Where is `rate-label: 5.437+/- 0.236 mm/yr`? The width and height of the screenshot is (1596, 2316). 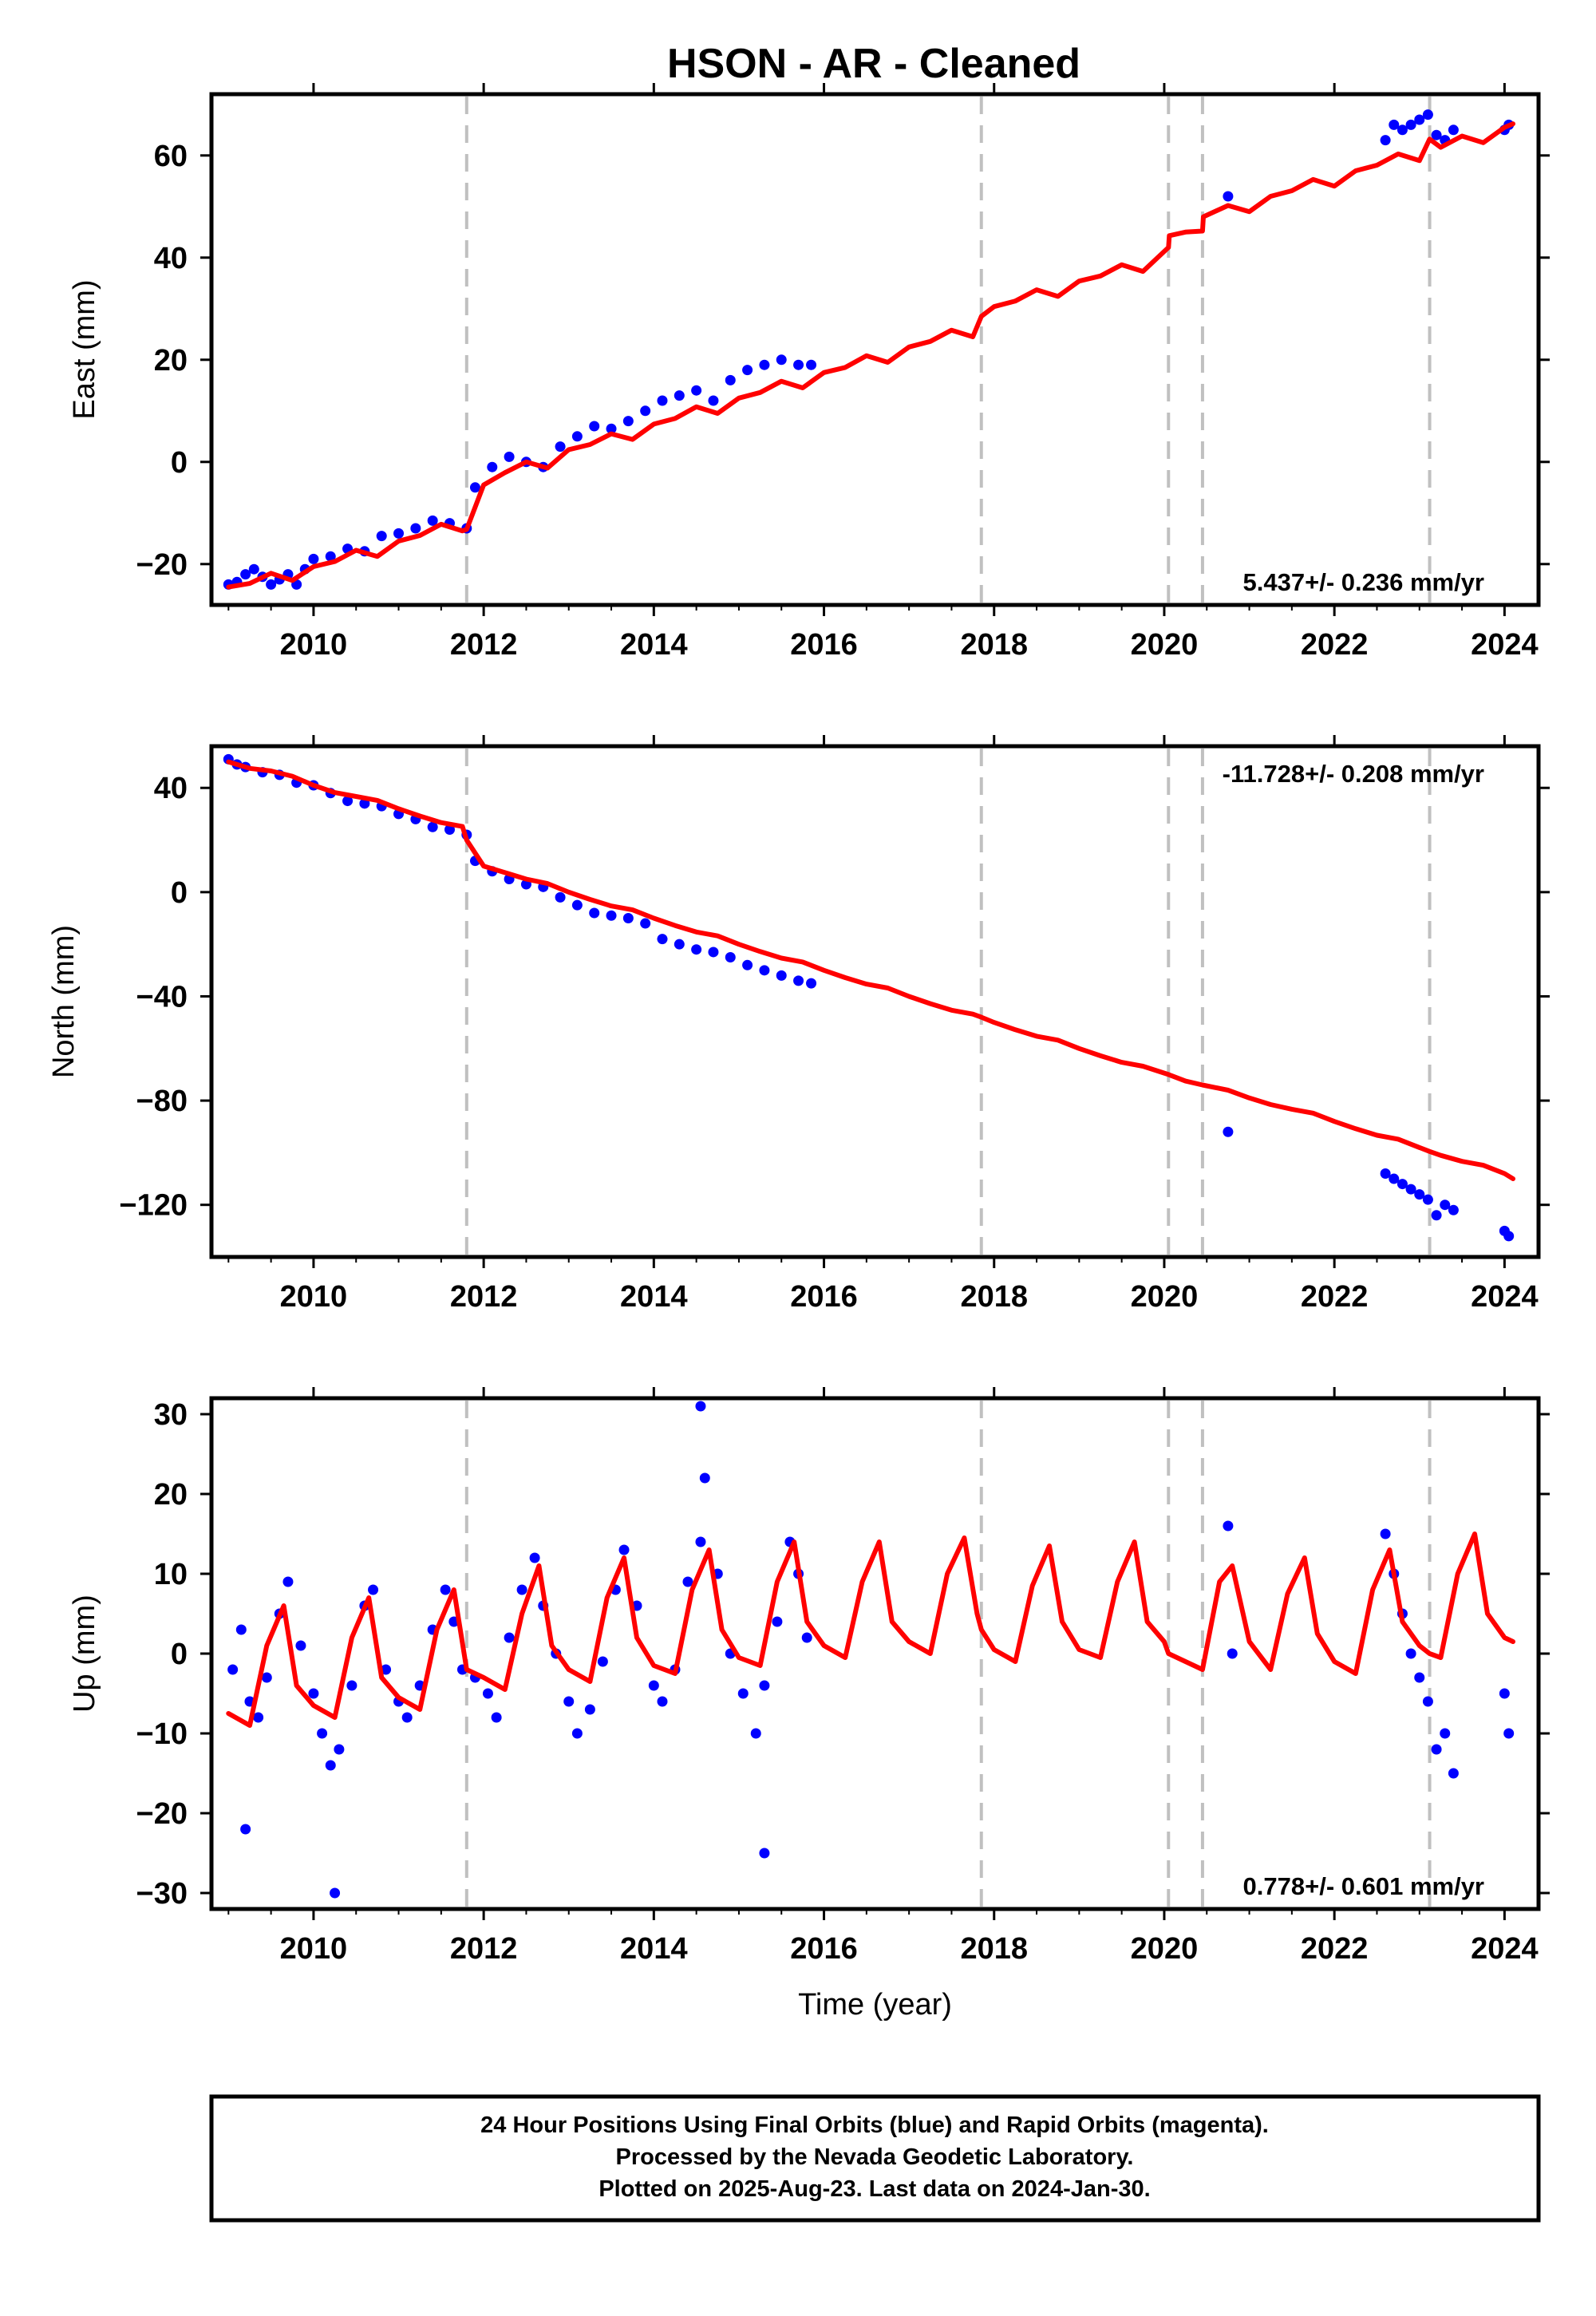 rate-label: 5.437+/- 0.236 mm/yr is located at coordinates (1363, 582).